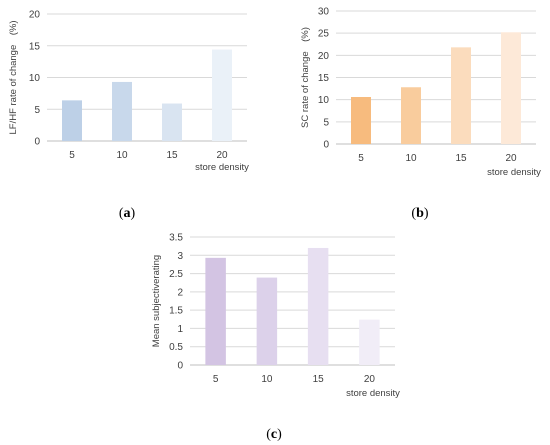 This screenshot has width=550, height=445. I want to click on y-axis-title: Mean subjectiverating, so click(156, 301).